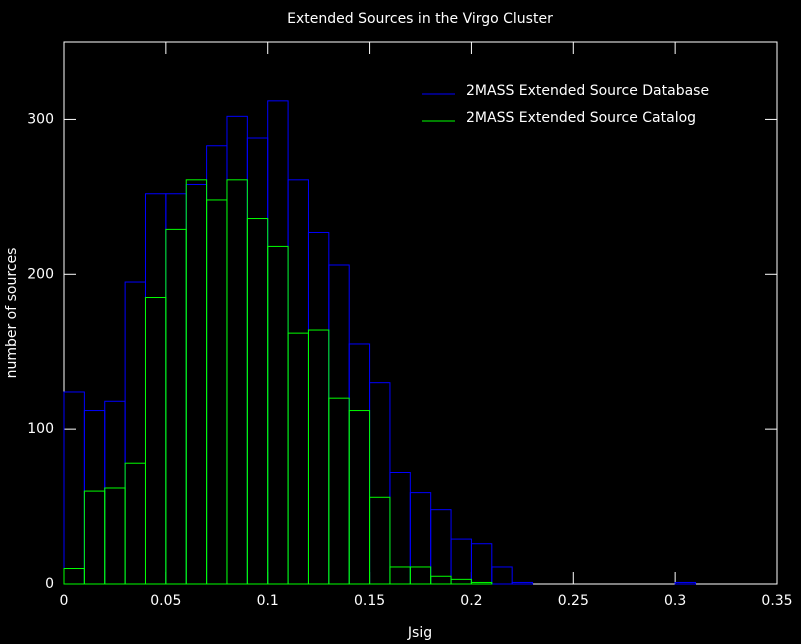 Image resolution: width=801 pixels, height=644 pixels. Describe the element at coordinates (675, 601) in the screenshot. I see `x-tick-label: 0.3` at that location.